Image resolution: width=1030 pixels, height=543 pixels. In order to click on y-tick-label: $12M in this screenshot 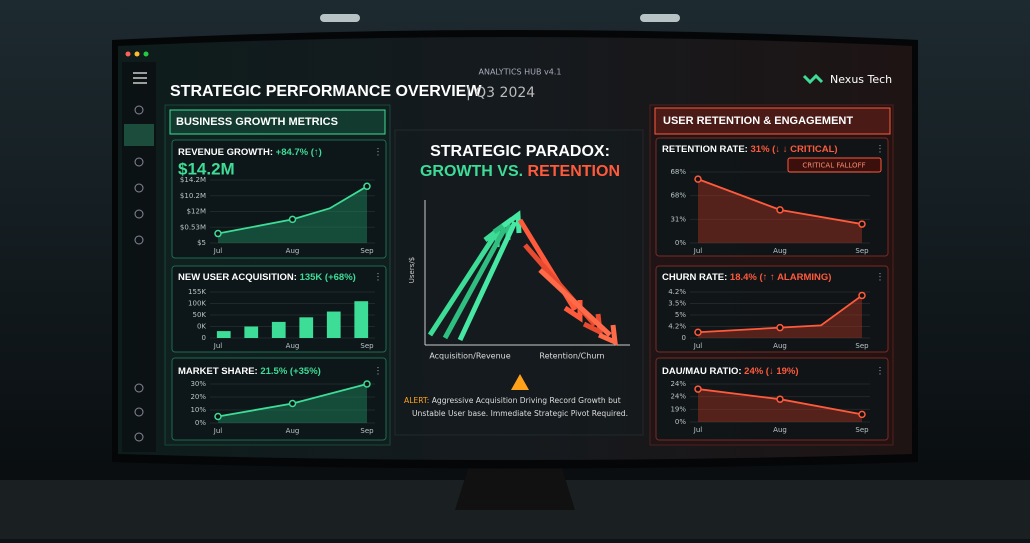, I will do `click(196, 212)`.